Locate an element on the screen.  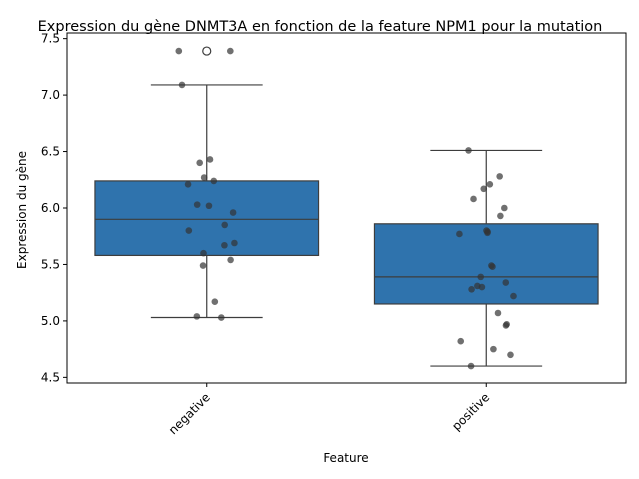
y-tick-label: 5.0 is located at coordinates (50, 321).